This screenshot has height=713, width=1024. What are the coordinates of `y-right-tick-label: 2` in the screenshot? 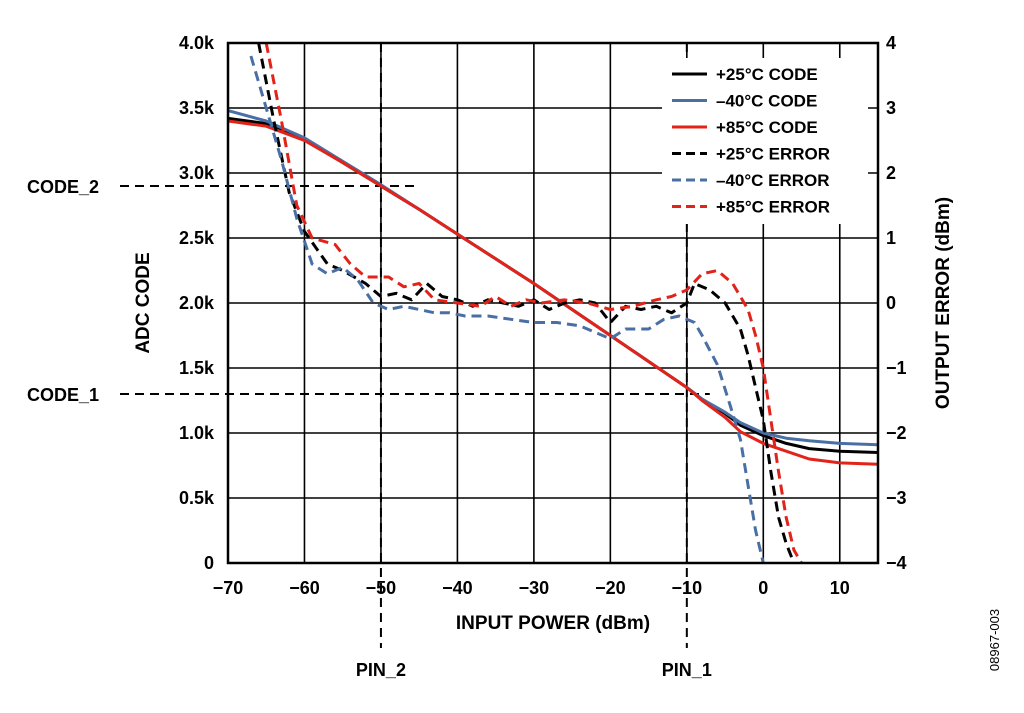 It's located at (891, 173).